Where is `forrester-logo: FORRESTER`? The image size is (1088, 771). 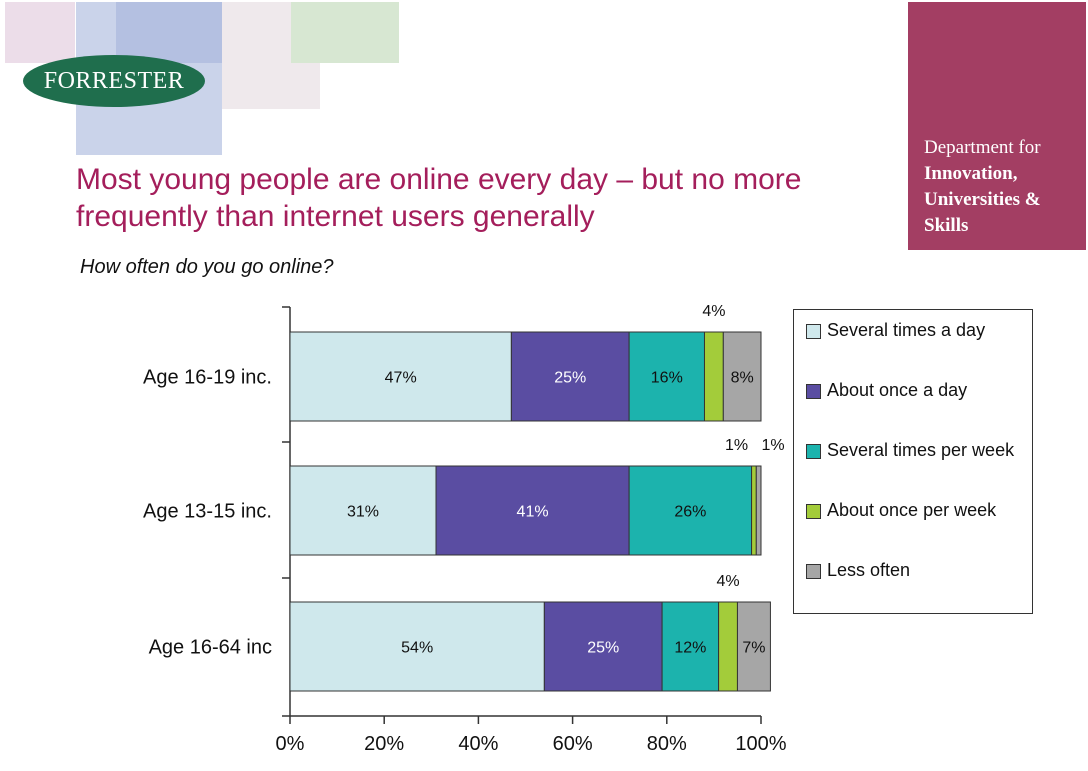
forrester-logo: FORRESTER is located at coordinates (114, 81).